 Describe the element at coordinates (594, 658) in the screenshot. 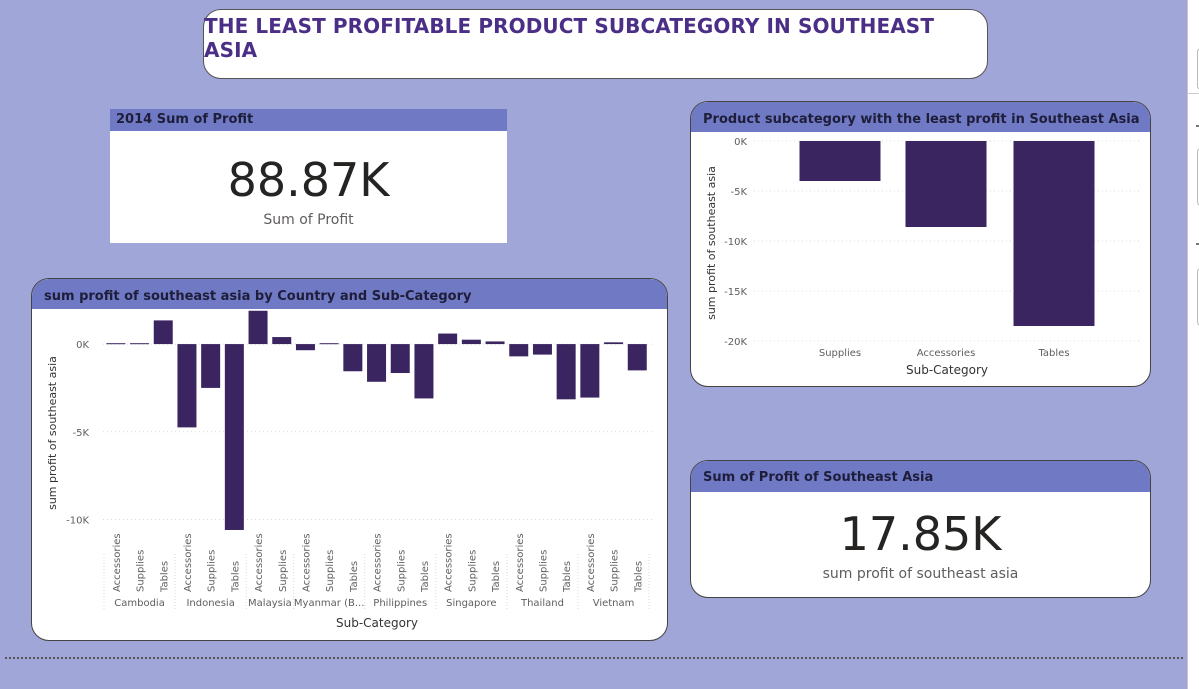

I see `page-divider` at that location.